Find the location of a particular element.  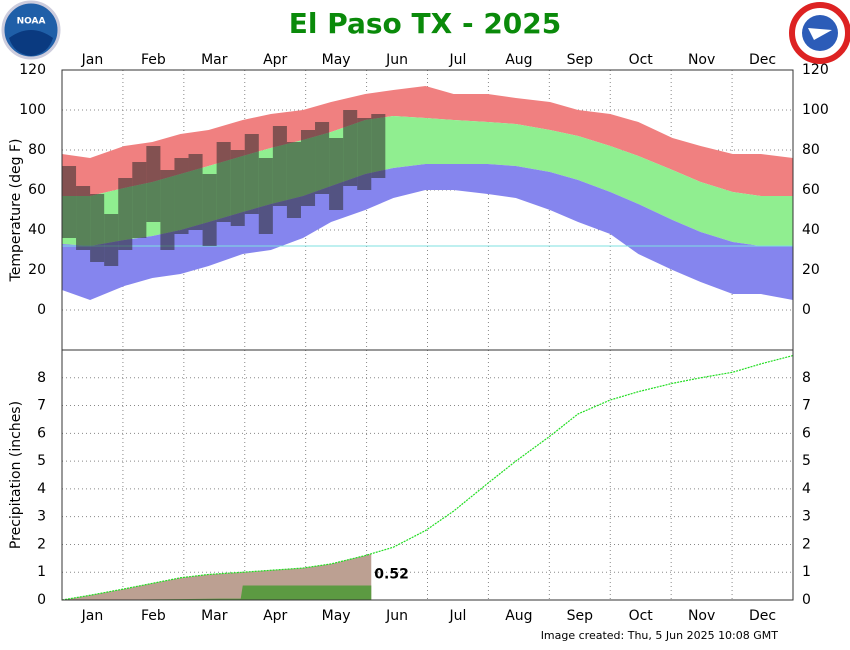

y-axis-title: Temperature (deg F) is located at coordinates (16, 211).